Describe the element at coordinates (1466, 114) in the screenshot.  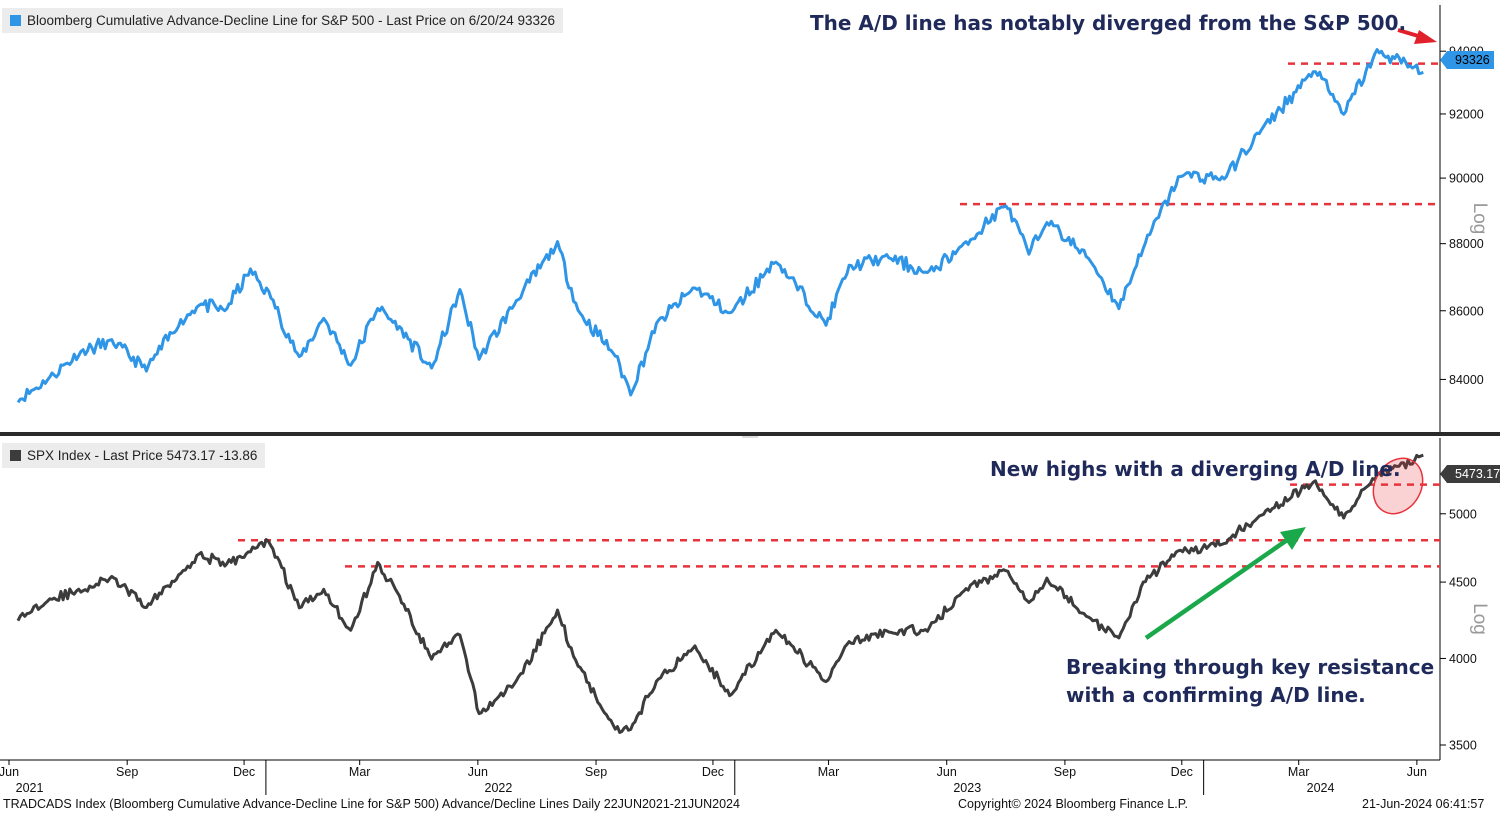
I see `ad-line-y-tick-label: 92000` at that location.